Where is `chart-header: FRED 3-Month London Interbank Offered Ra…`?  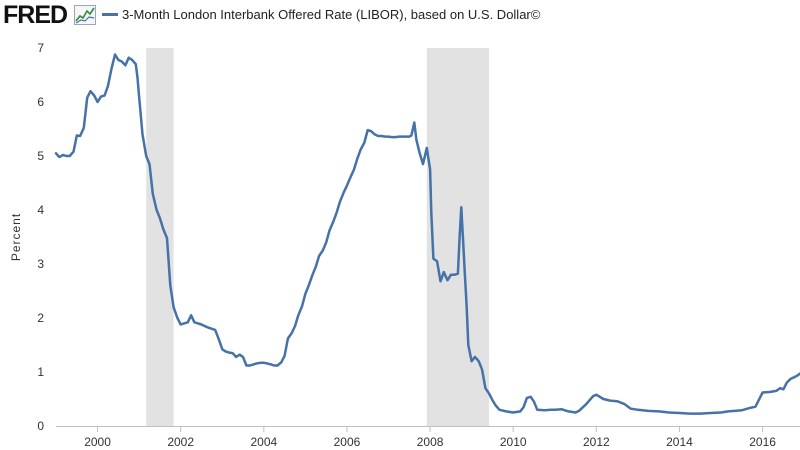
chart-header: FRED 3-Month London Interbank Offered Ra… is located at coordinates (400, 15).